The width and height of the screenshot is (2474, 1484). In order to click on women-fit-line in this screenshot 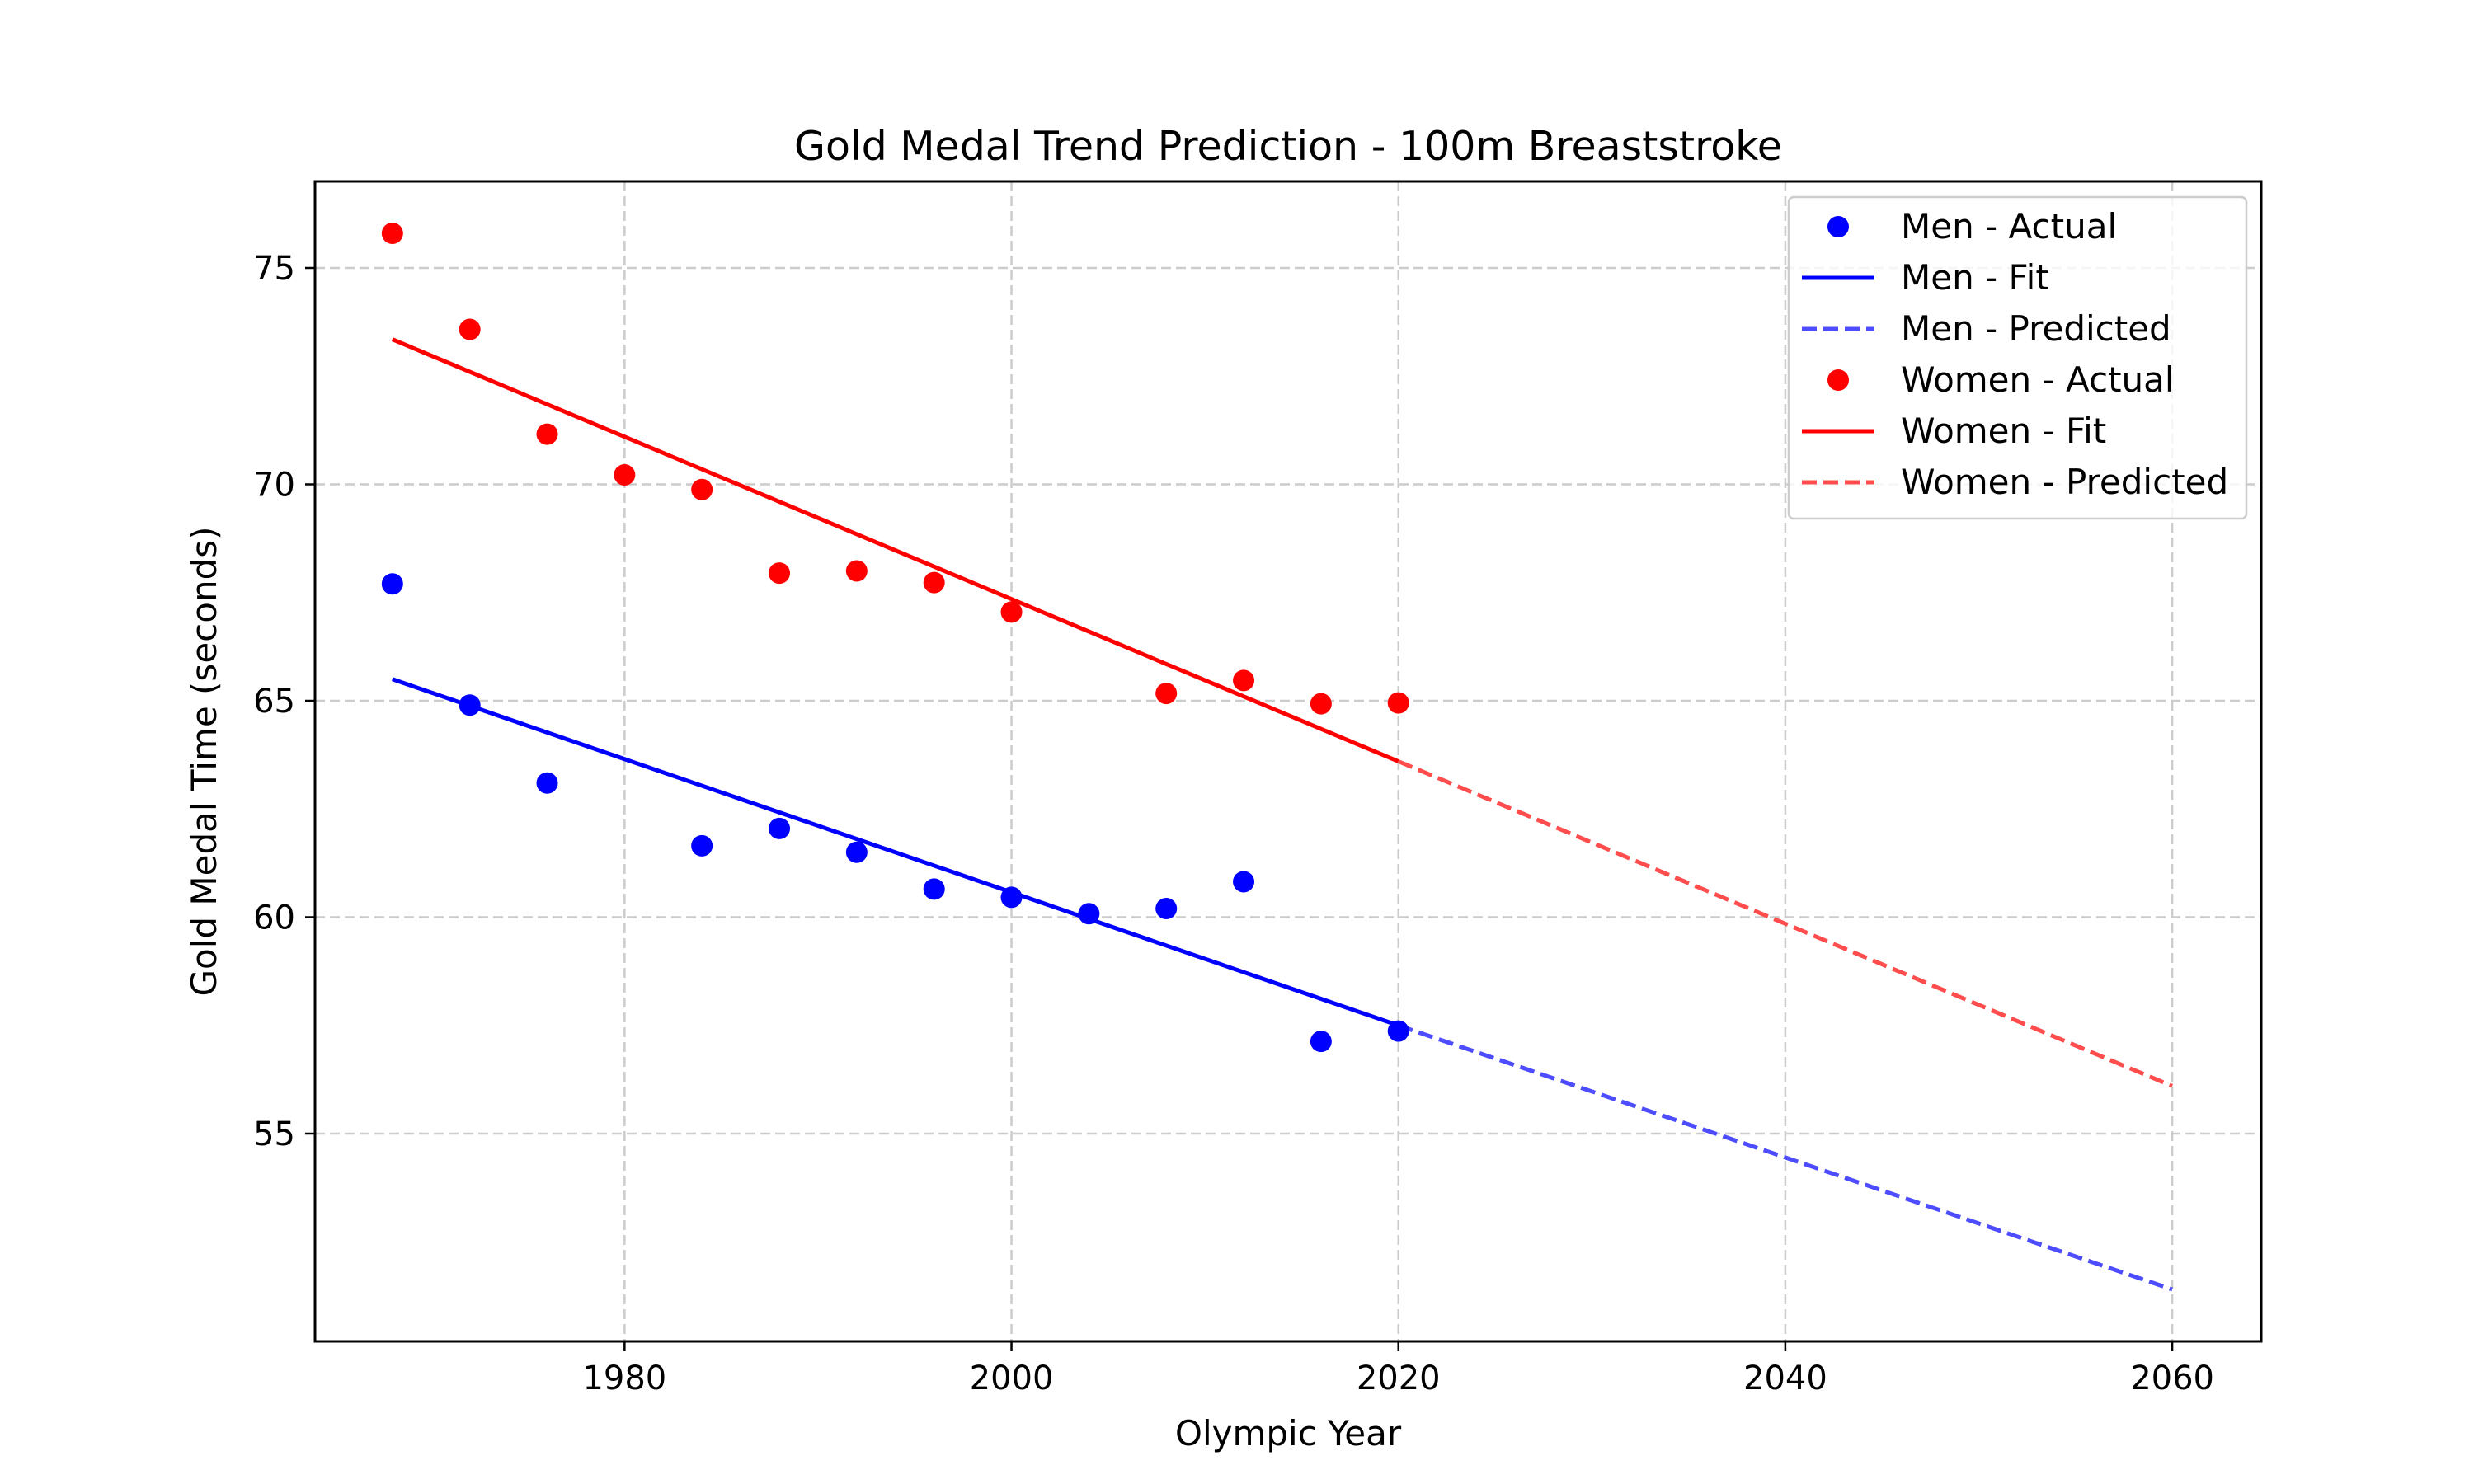, I will do `click(895, 550)`.